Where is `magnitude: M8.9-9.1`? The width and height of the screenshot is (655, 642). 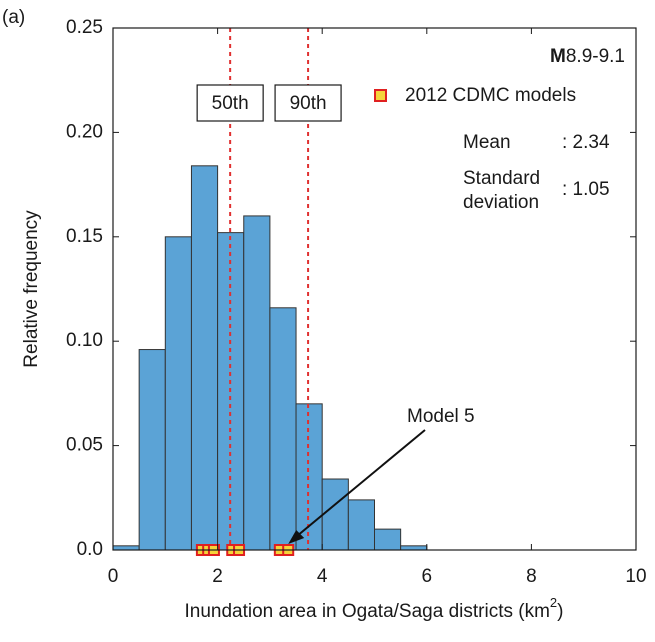
magnitude: M8.9-9.1 is located at coordinates (587, 56).